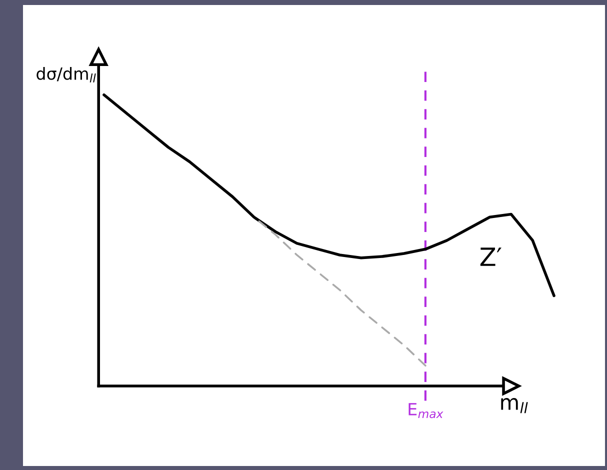 The width and height of the screenshot is (607, 470). What do you see at coordinates (66, 74) in the screenshot?
I see `y-axis-title: dσ/dm$_{ll}$` at bounding box center [66, 74].